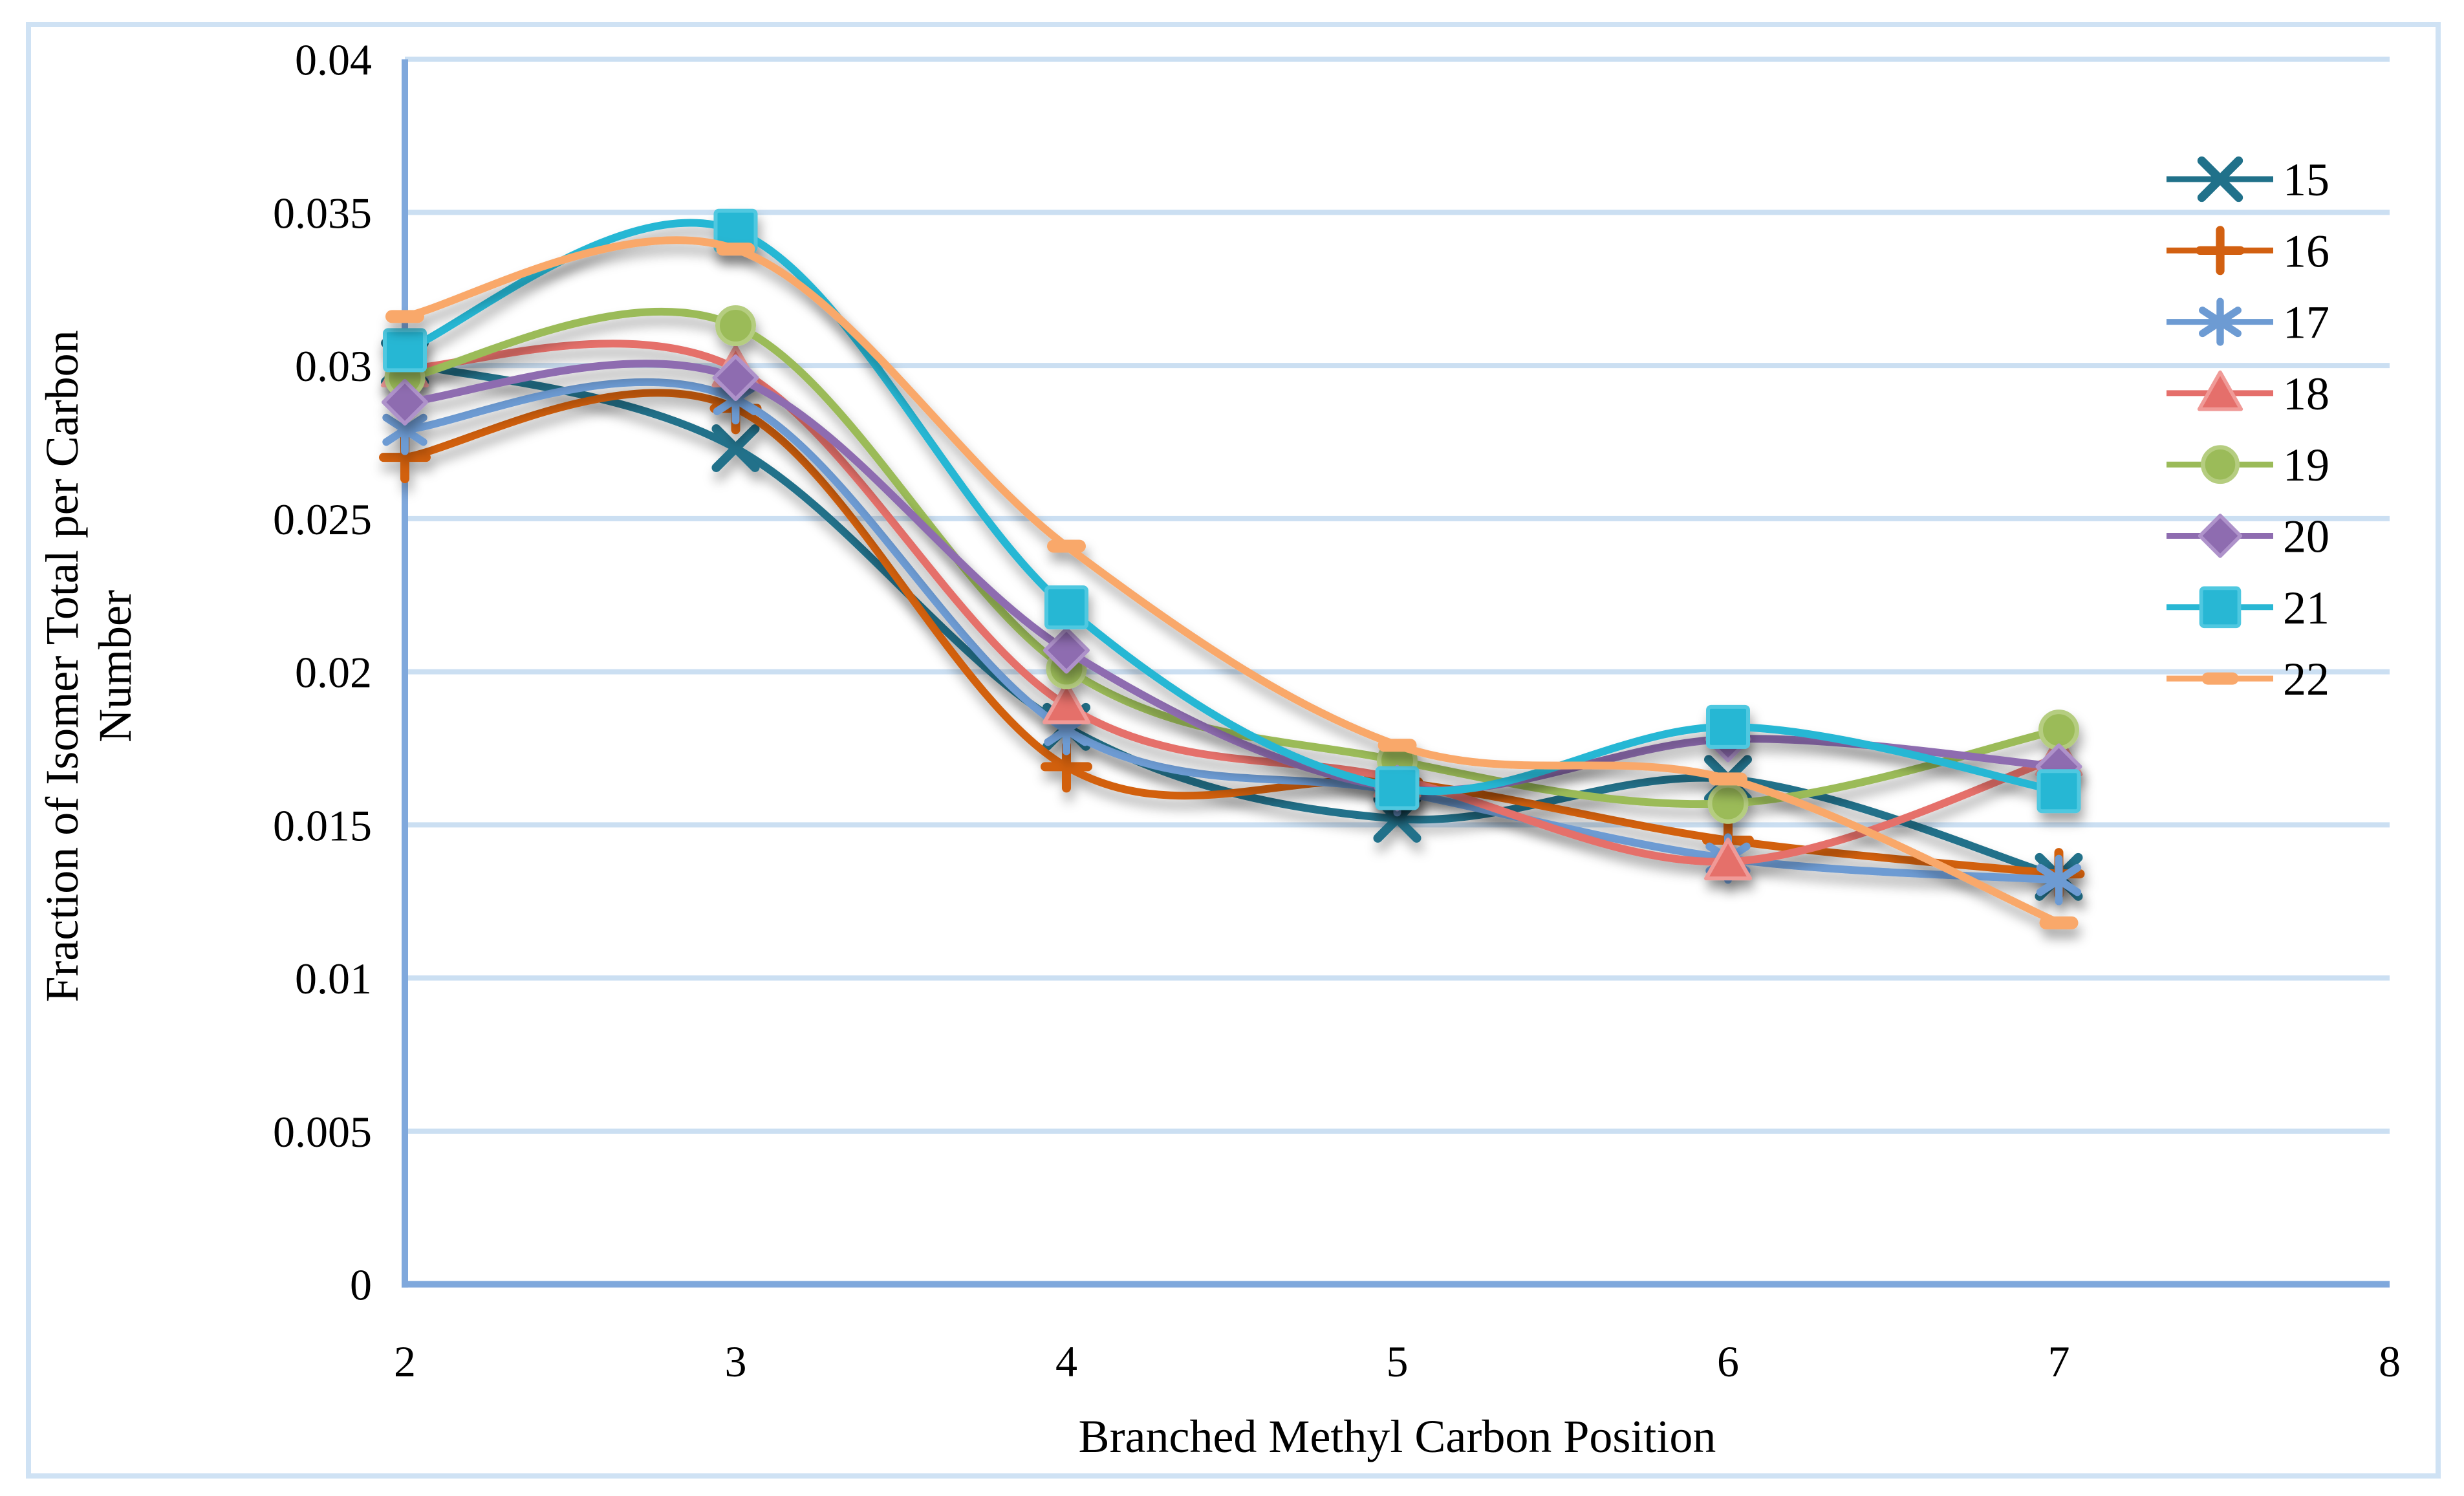  What do you see at coordinates (322, 1132) in the screenshot?
I see `y-tick-label: 0.005` at bounding box center [322, 1132].